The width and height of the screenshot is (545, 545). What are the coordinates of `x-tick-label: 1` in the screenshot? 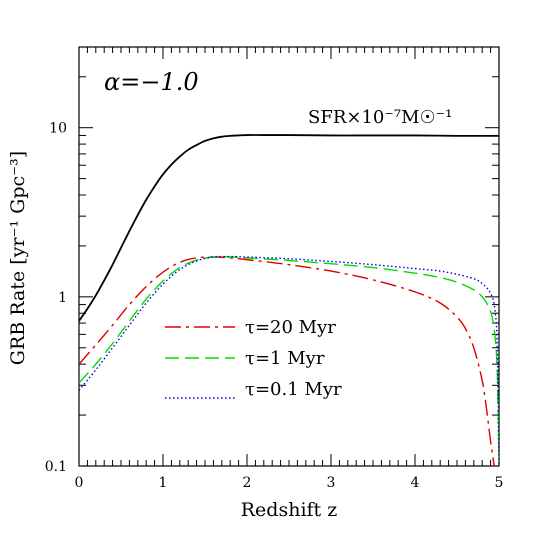 It's located at (163, 483).